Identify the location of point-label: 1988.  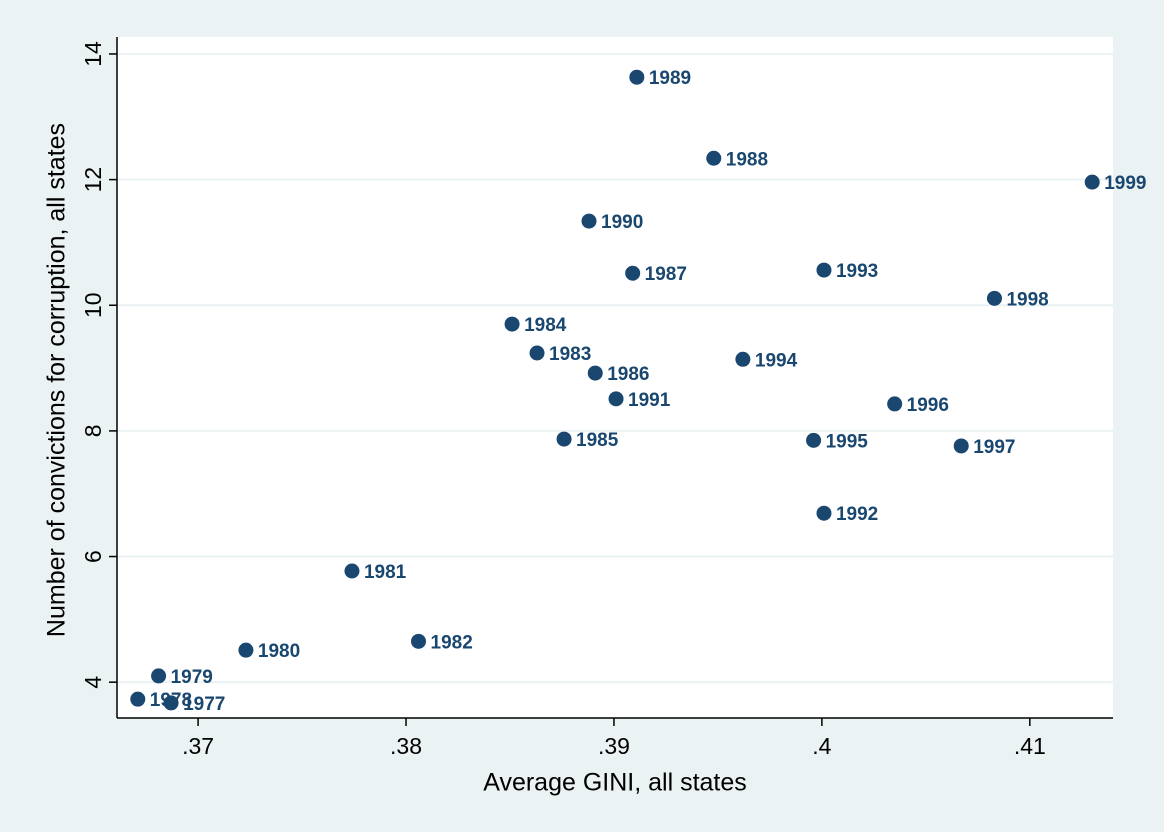
(747, 159).